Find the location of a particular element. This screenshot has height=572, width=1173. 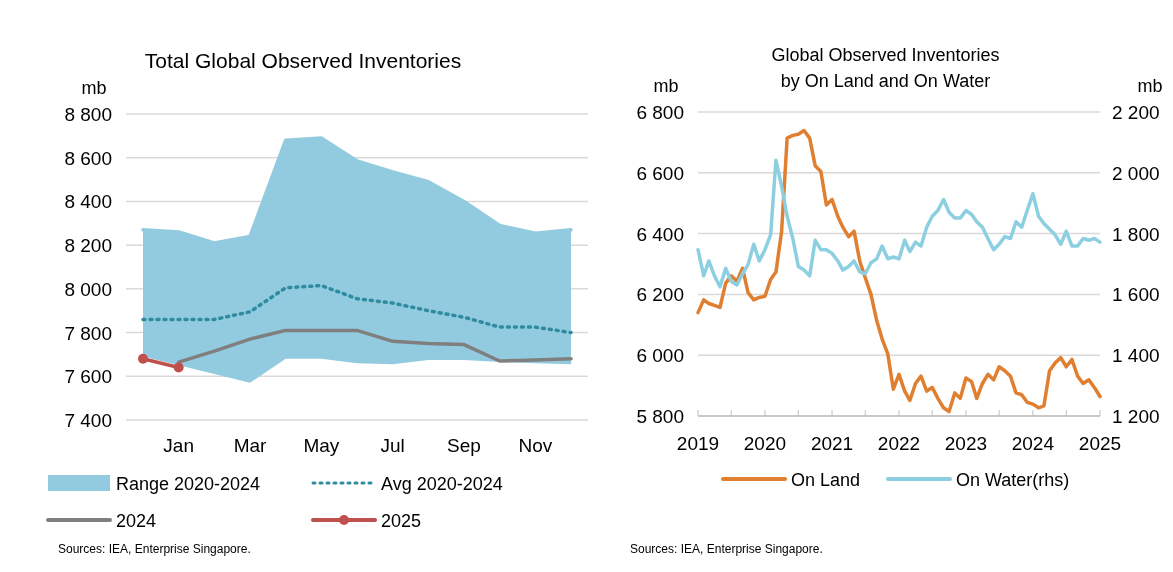

legend-label: 2024 is located at coordinates (136, 521).